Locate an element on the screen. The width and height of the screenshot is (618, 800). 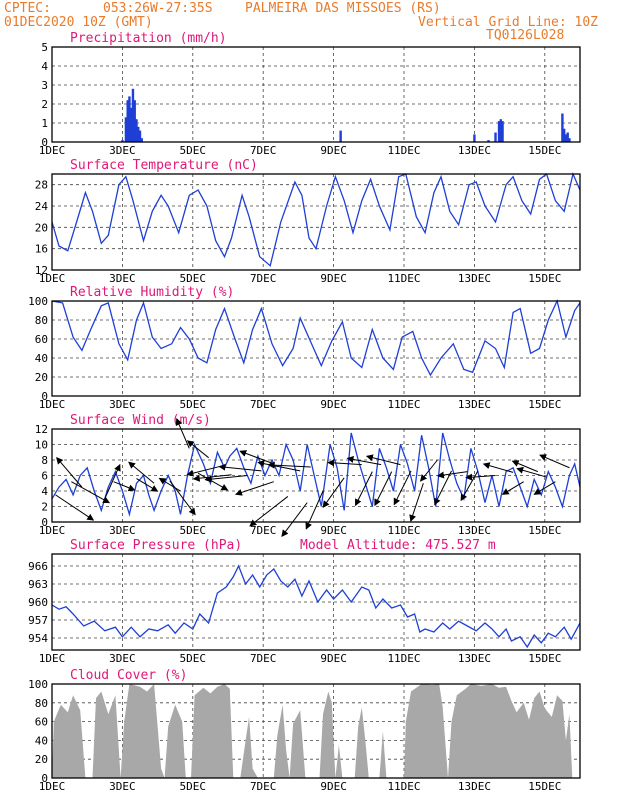
press-ytick-label: 963 is located at coordinates (38, 584).